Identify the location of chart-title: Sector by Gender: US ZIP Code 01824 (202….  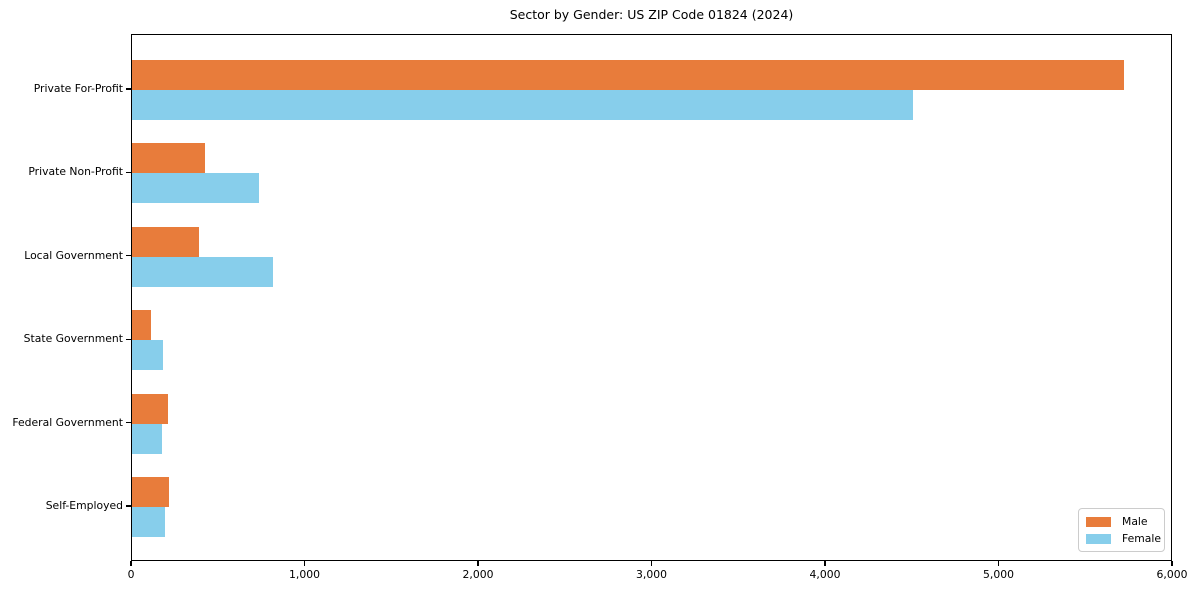
(651, 14).